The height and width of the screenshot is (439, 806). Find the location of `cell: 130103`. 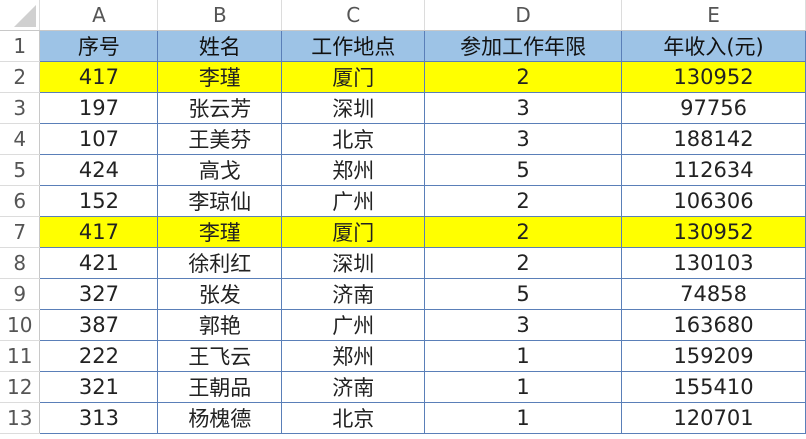

cell: 130103 is located at coordinates (713, 263).